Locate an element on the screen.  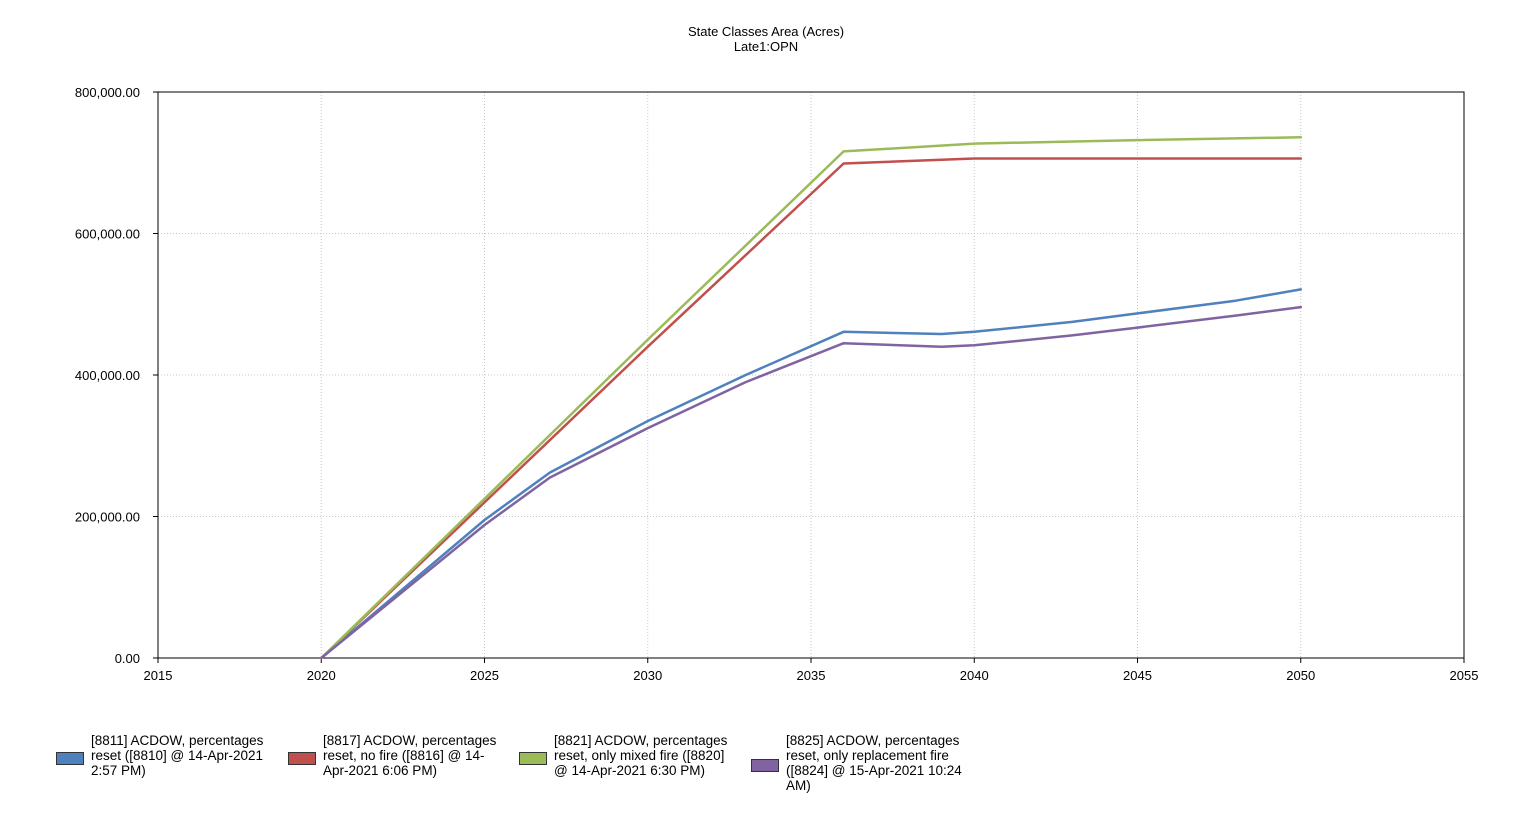
y-tick-label: 200,000.00 is located at coordinates (107, 517).